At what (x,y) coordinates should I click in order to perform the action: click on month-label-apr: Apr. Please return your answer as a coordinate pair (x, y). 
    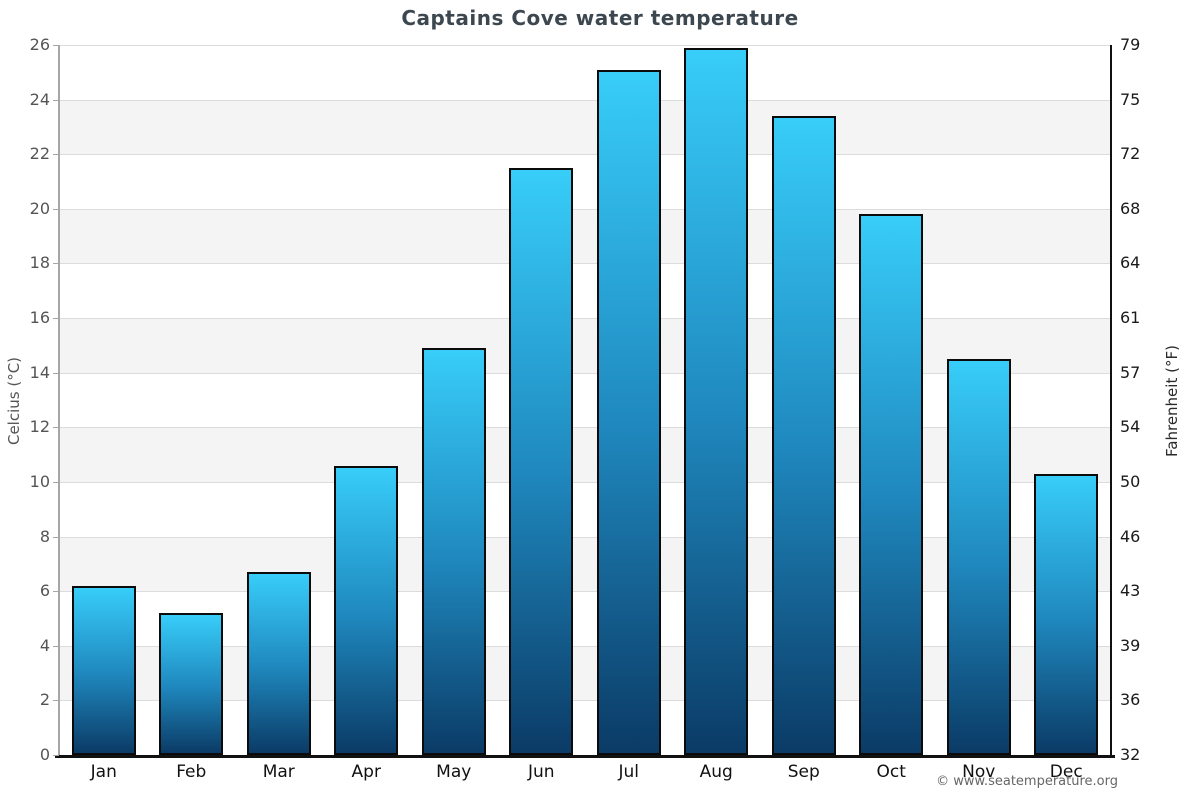
    Looking at the image, I should click on (366, 772).